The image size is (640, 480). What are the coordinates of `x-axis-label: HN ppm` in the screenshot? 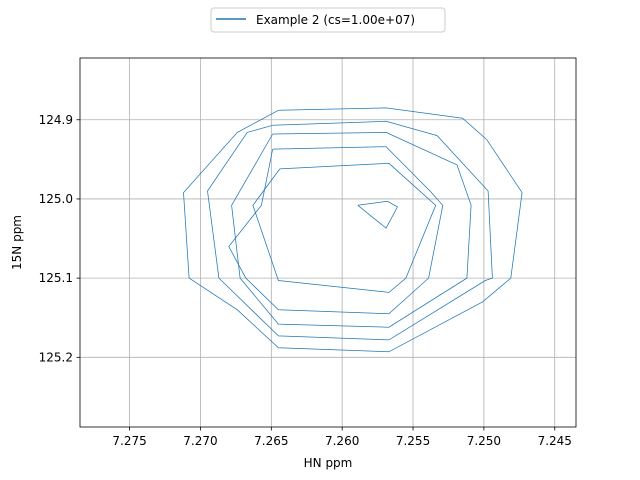 It's located at (328, 463).